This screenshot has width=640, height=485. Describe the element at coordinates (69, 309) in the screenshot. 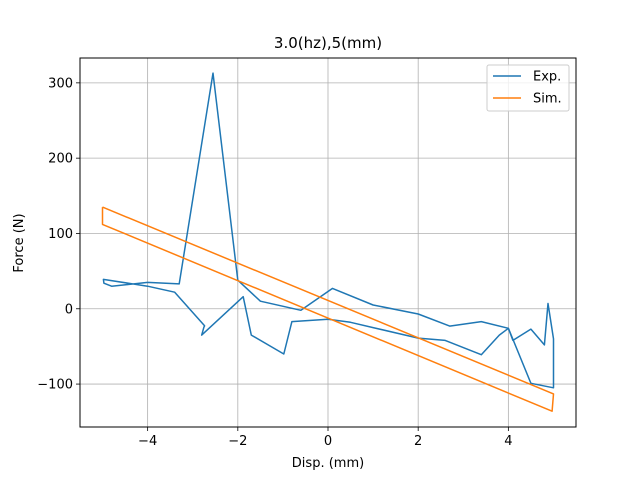

I see `y-tick-label: 0` at that location.